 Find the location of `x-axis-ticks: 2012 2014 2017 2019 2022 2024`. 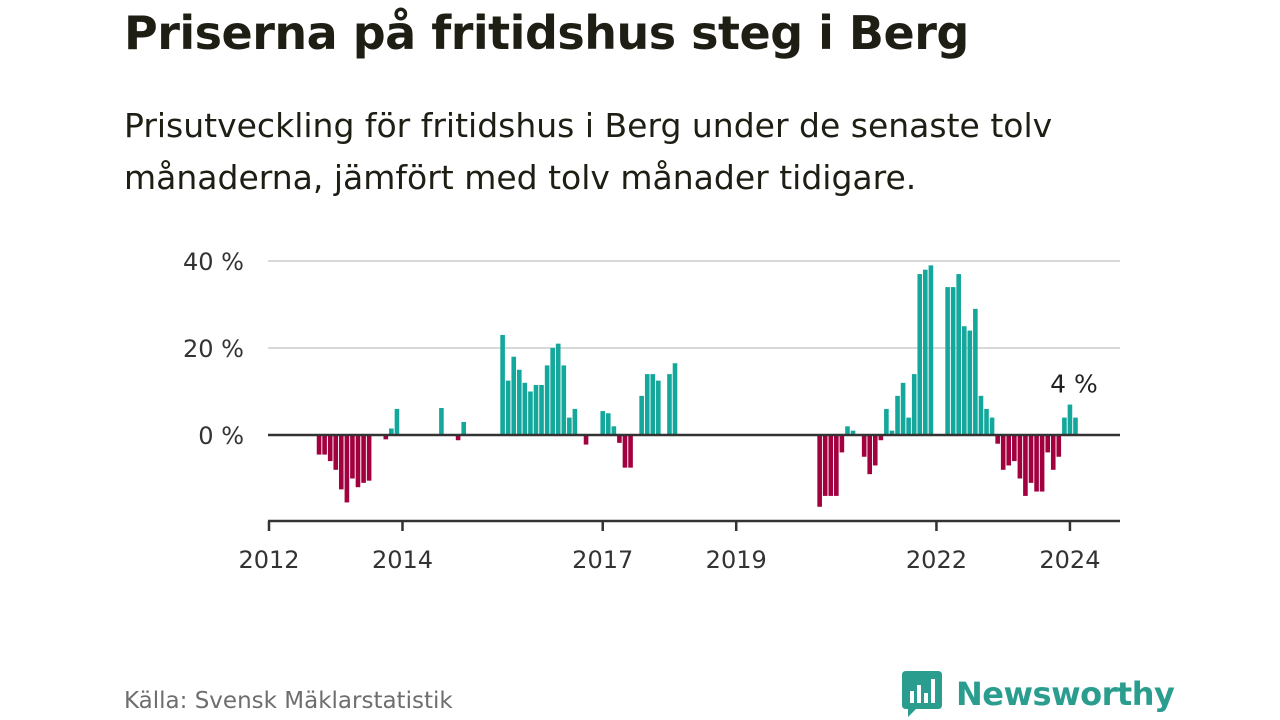

x-axis-ticks: 2012 2014 2017 2019 2022 2024 is located at coordinates (669, 547).